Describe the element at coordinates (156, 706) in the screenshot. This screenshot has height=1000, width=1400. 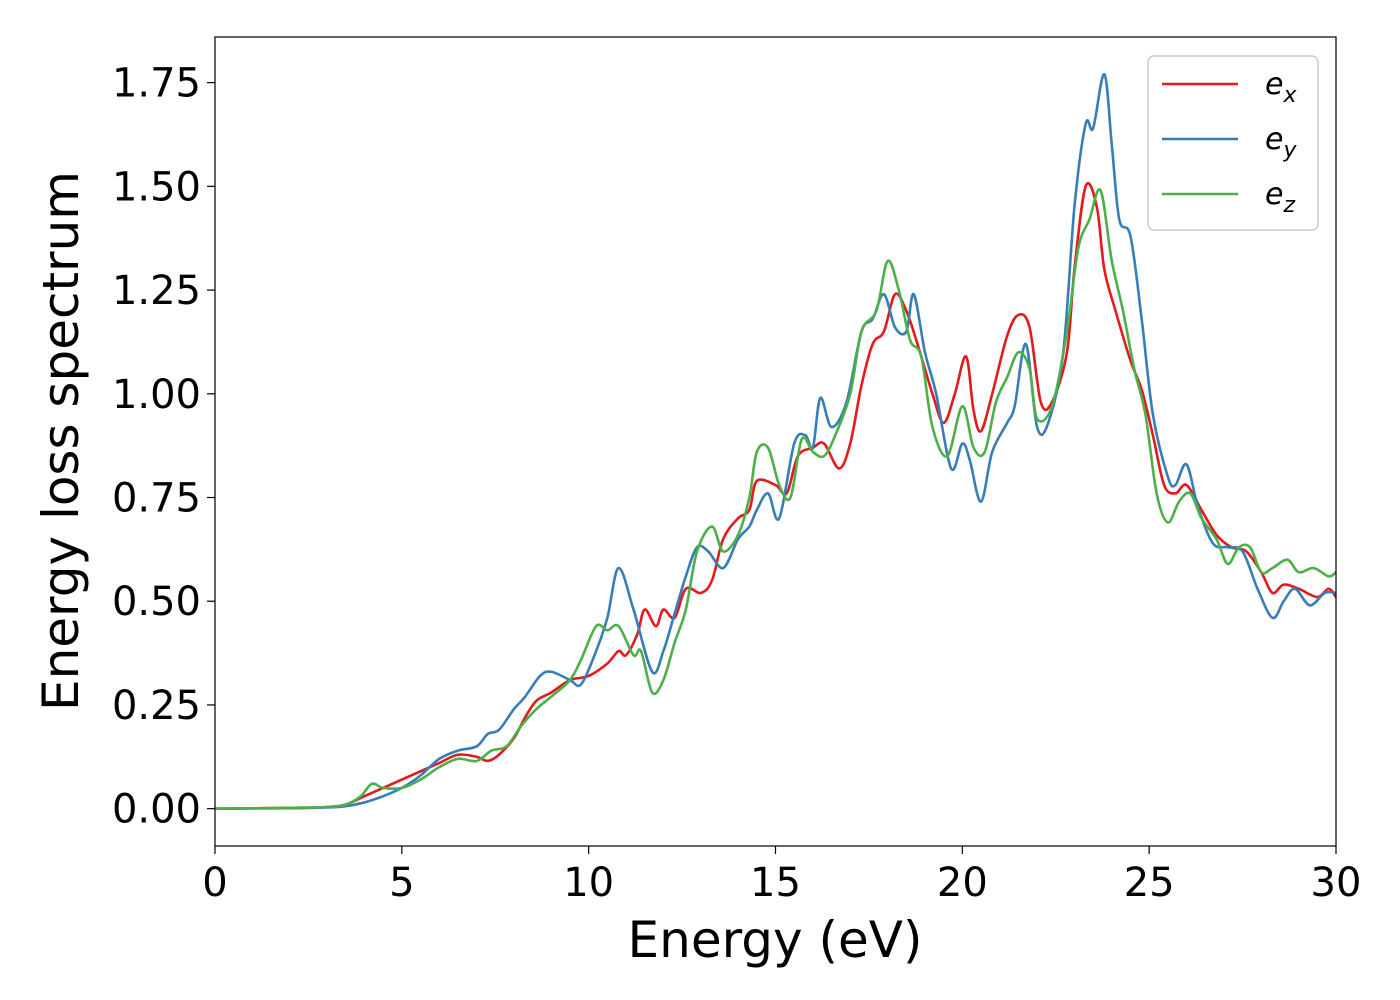
I see `y-tick-label: 0.25` at that location.